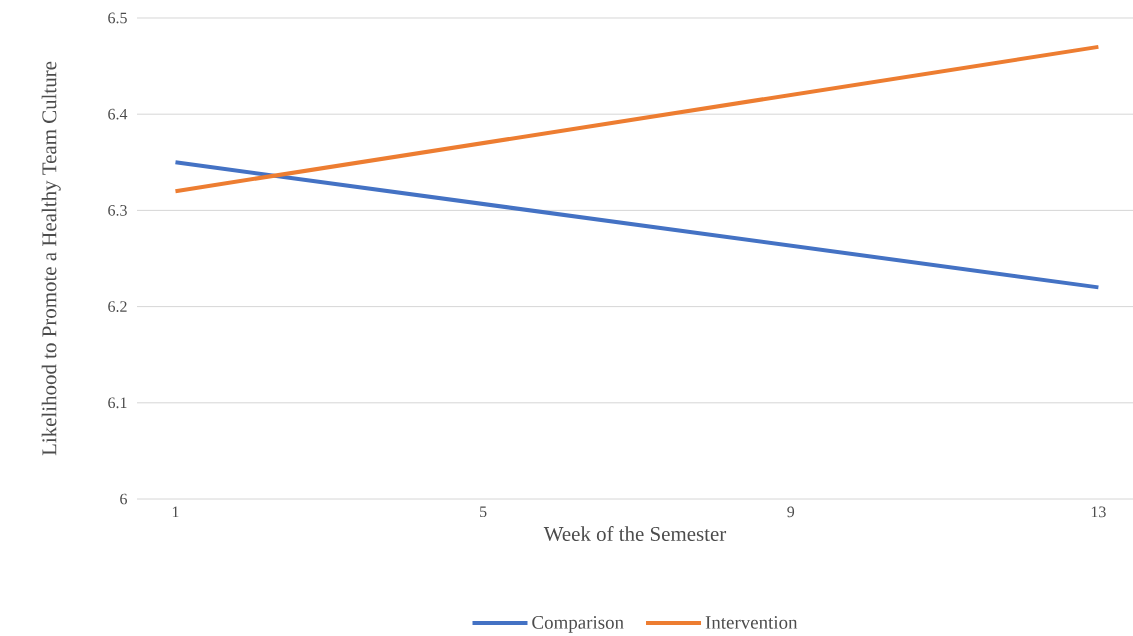 Image resolution: width=1133 pixels, height=636 pixels. What do you see at coordinates (117, 210) in the screenshot?
I see `y-tick-label: 6.3` at bounding box center [117, 210].